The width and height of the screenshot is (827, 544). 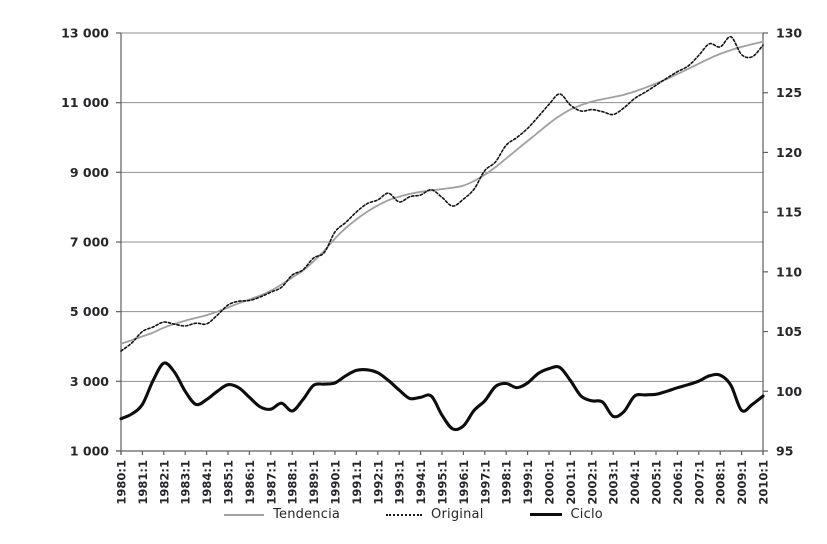 I want to click on x-tick-label: 1992:1, so click(x=378, y=482).